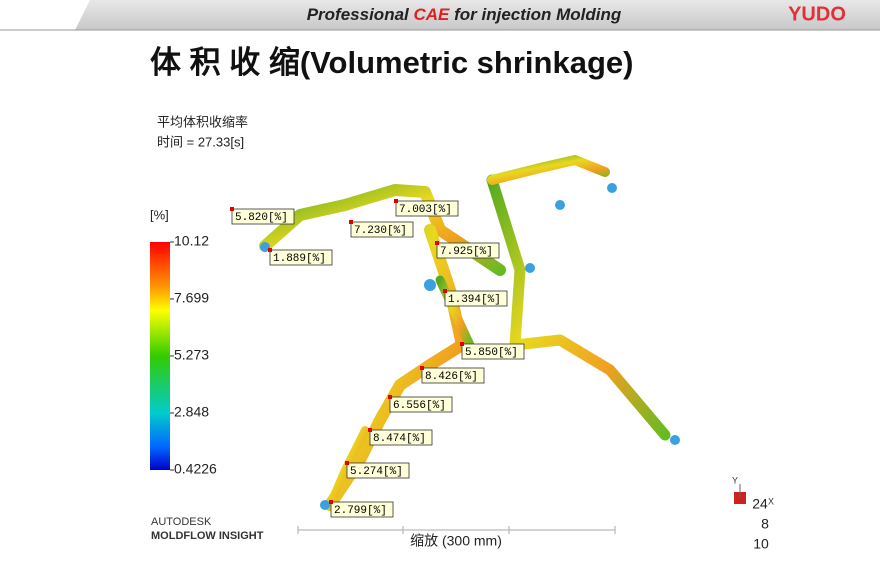  Describe the element at coordinates (456, 541) in the screenshot. I see `scale-label: 缩放 (300 mm)` at that location.